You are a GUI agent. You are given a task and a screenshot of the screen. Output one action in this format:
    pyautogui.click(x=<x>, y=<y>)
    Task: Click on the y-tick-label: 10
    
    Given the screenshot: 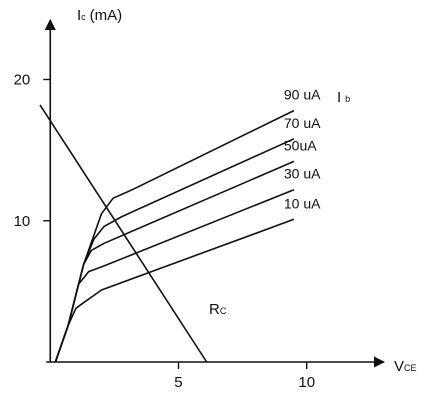 What is the action you would take?
    pyautogui.click(x=22, y=221)
    